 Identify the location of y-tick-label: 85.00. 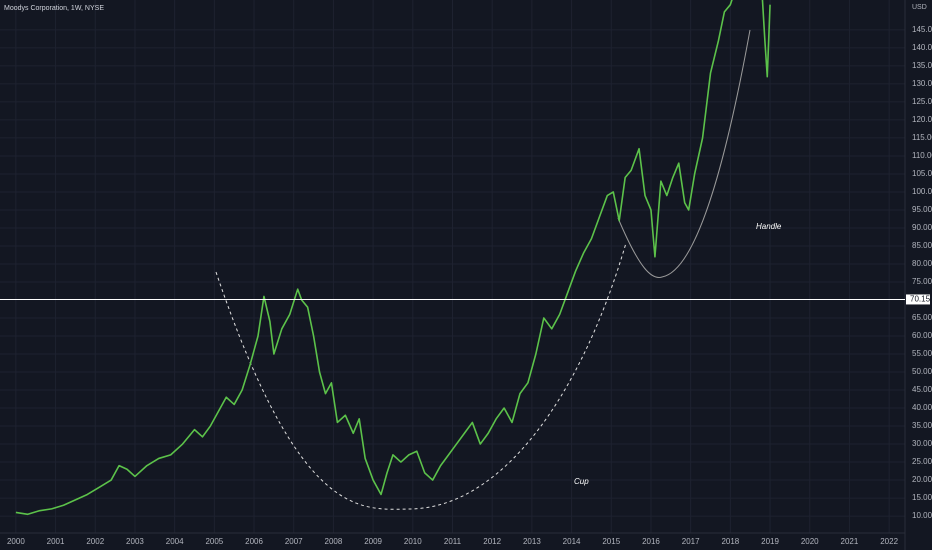
(922, 245).